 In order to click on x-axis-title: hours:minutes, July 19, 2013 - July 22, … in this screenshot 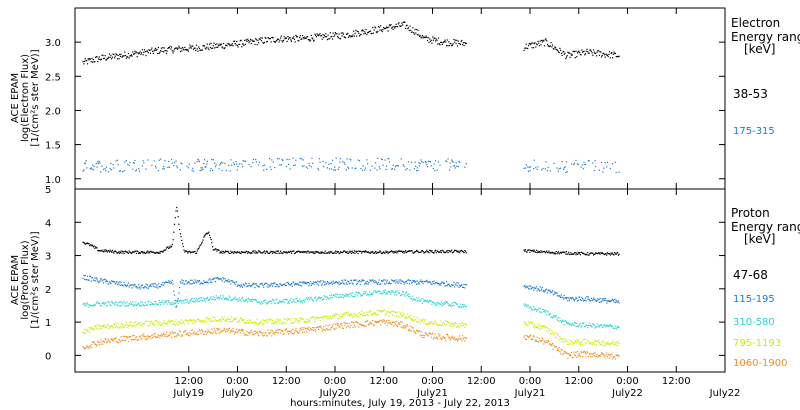, I will do `click(400, 403)`.